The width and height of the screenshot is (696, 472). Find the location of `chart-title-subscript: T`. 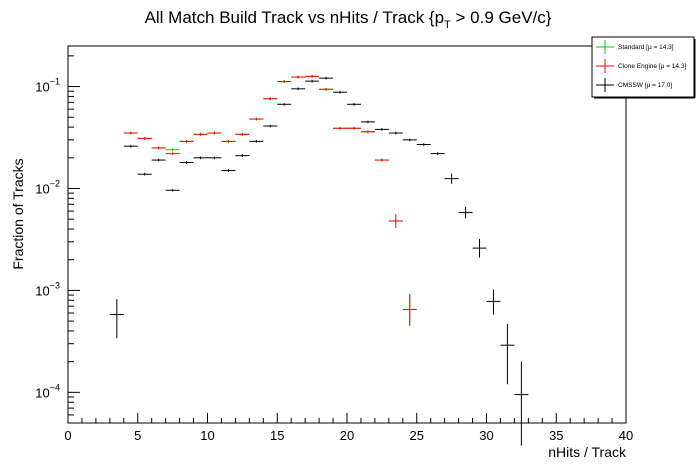

chart-title-subscript: T is located at coordinates (447, 25).